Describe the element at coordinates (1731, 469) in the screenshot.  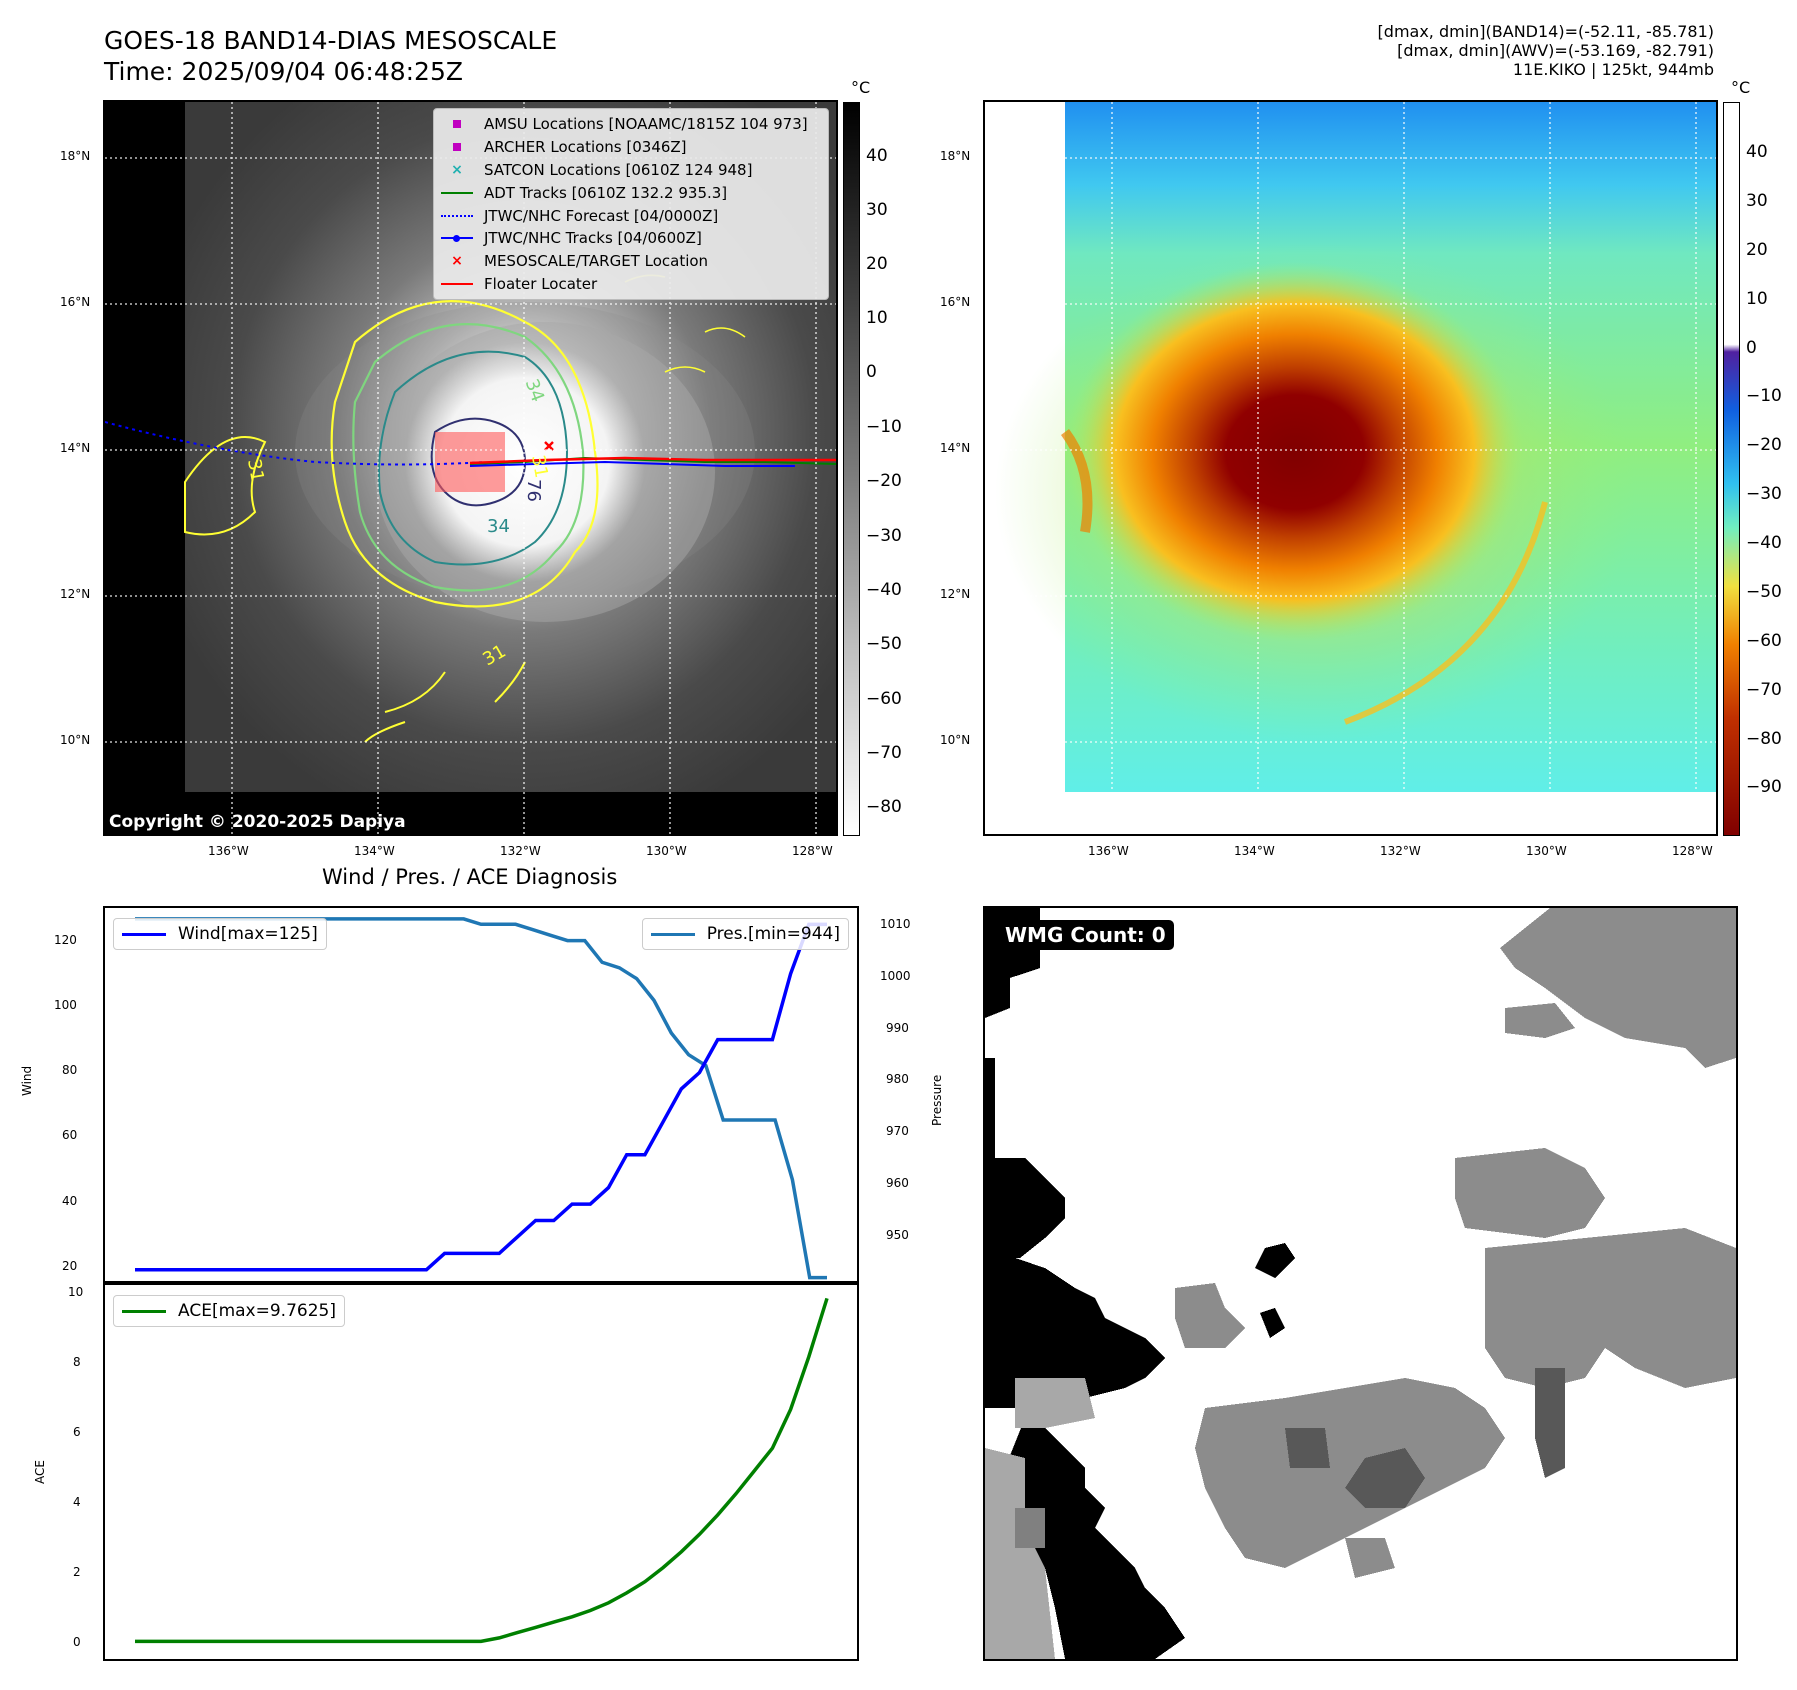
I see `awv-colorbar` at that location.